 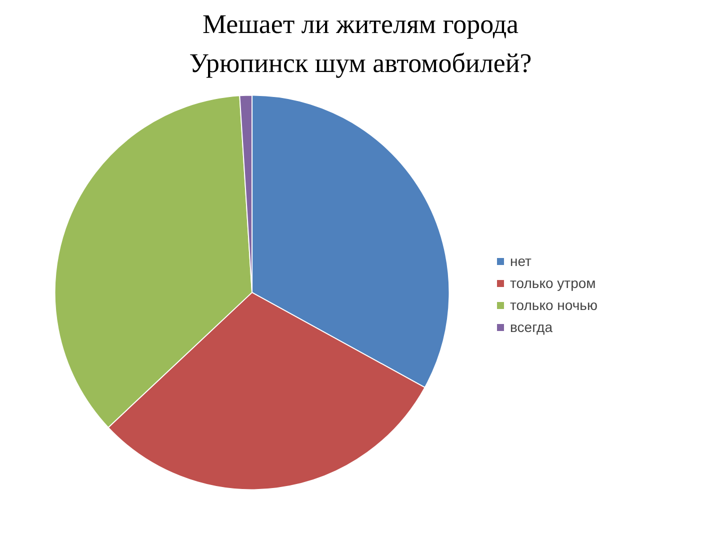 I want to click on legend-label: только ночью, so click(x=554, y=305).